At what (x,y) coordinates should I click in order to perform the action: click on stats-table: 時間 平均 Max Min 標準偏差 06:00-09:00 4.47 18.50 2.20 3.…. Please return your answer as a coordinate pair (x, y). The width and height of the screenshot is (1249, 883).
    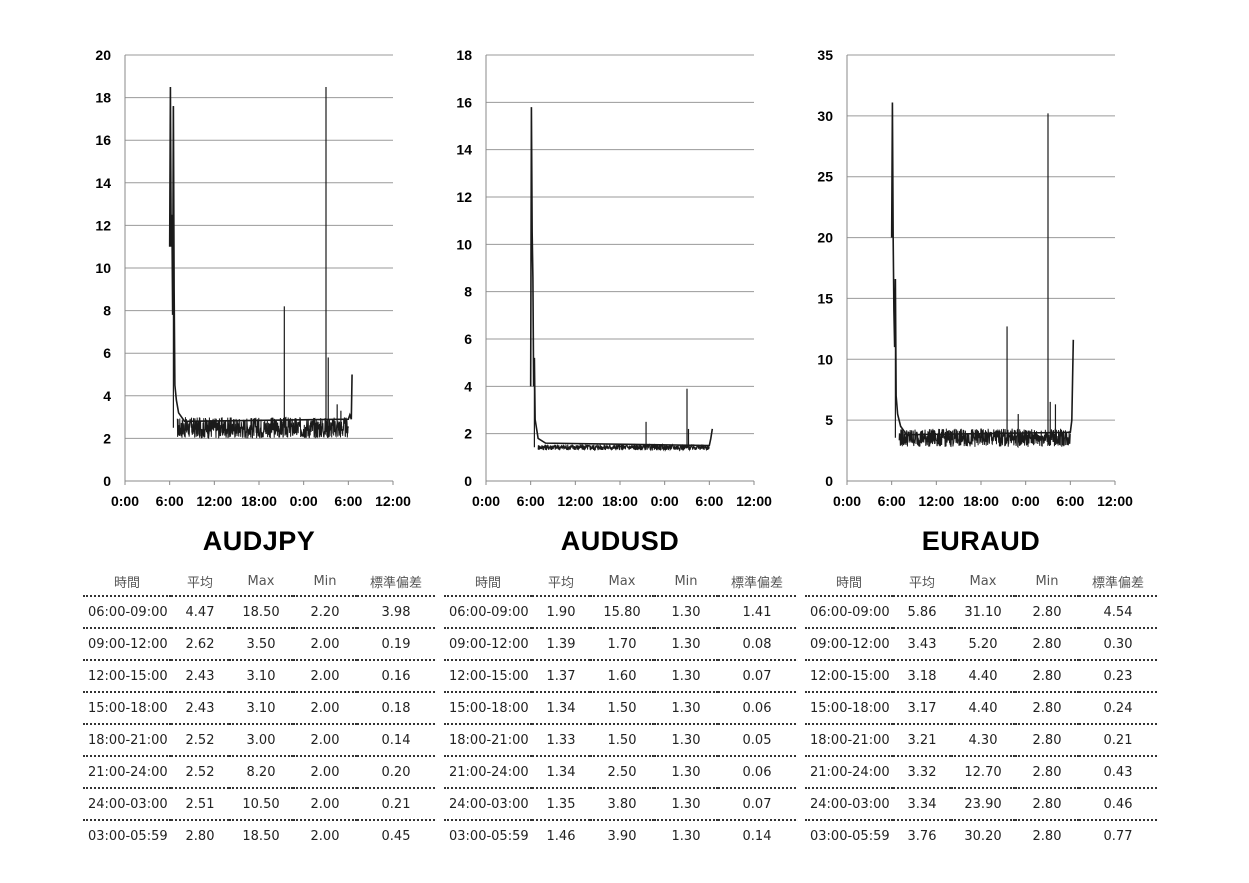
    Looking at the image, I should click on (259, 709).